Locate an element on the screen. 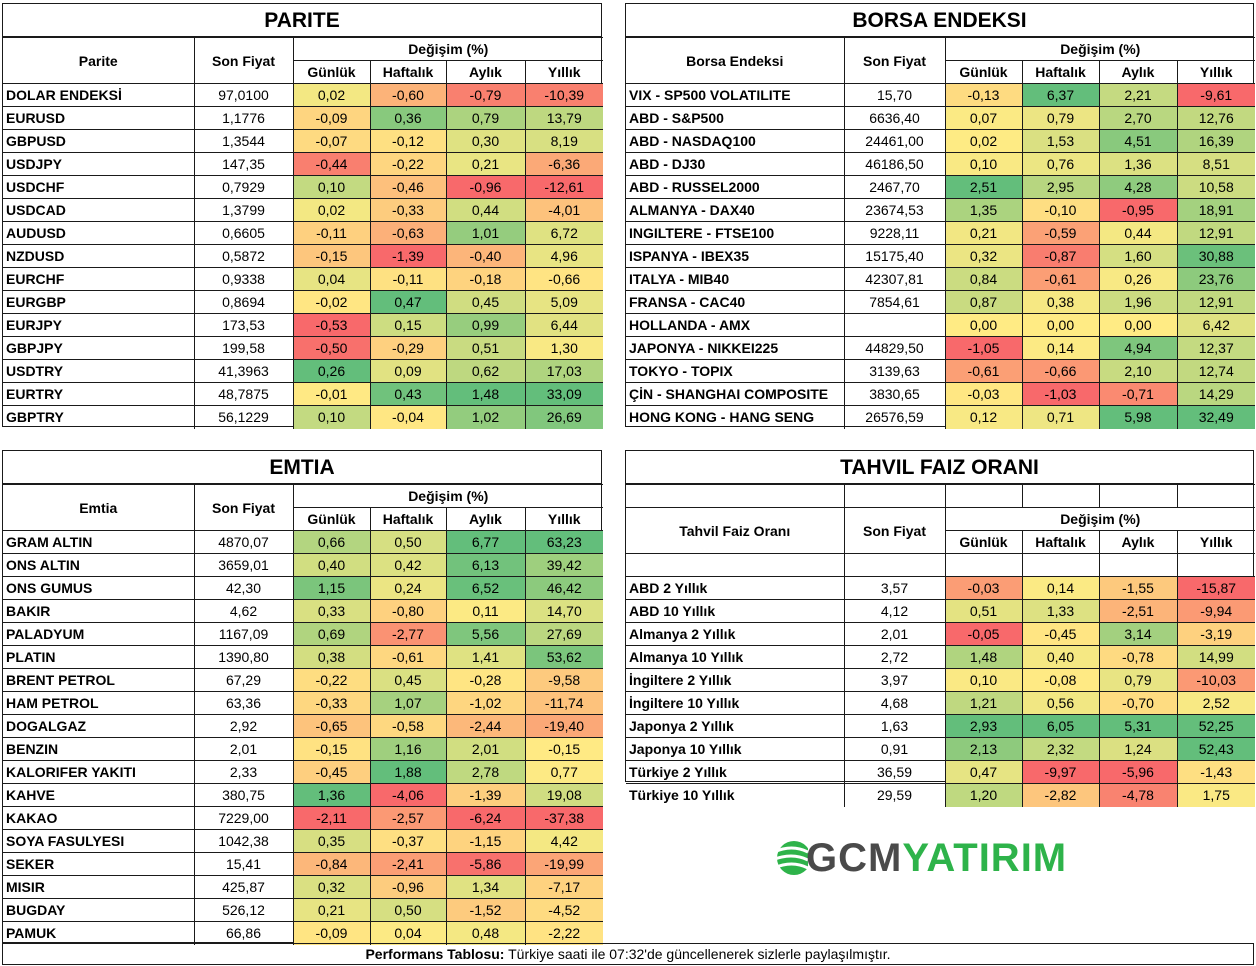  instrument-name: GBPUSD is located at coordinates (99, 141).